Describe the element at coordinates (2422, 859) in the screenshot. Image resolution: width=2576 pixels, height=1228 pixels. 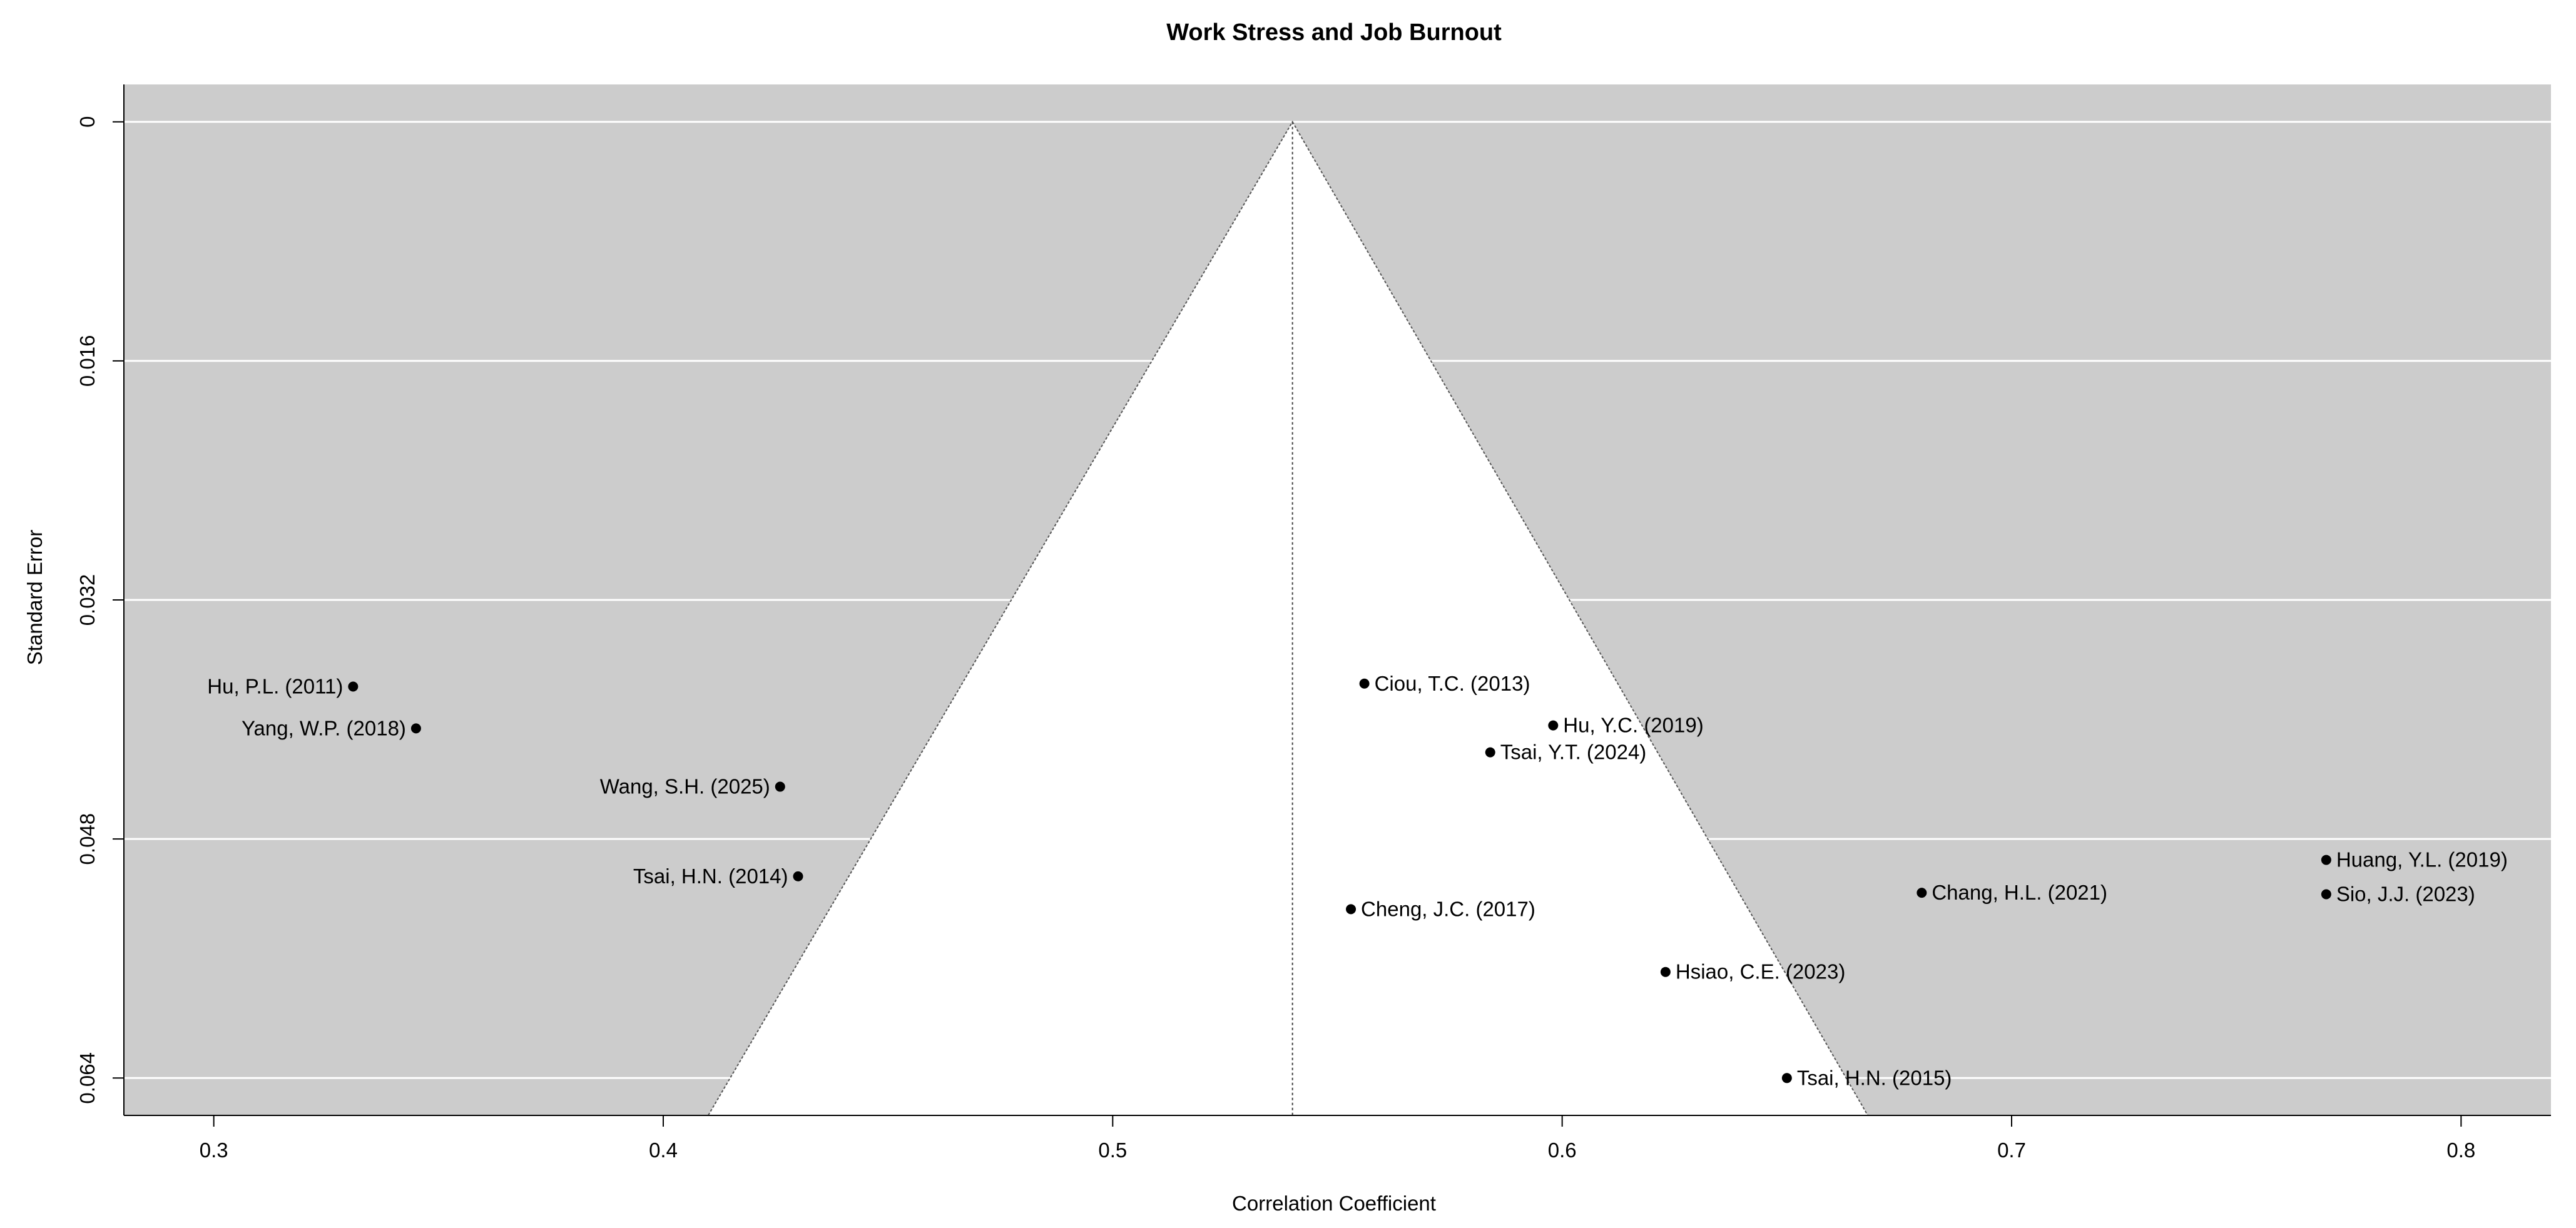
I see `data-point-label: Huang, Y.L. (2019)` at that location.